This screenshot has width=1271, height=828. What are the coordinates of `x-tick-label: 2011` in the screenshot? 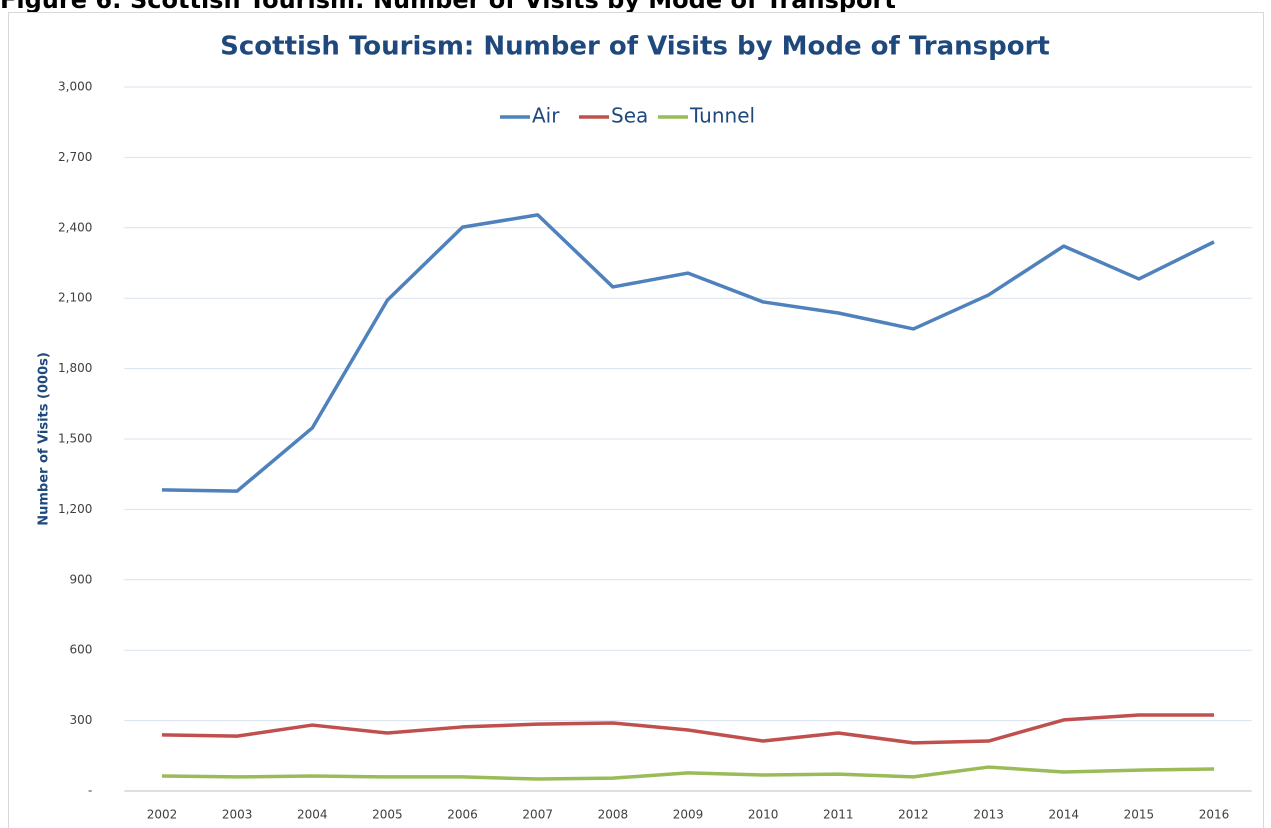 It's located at (838, 815).